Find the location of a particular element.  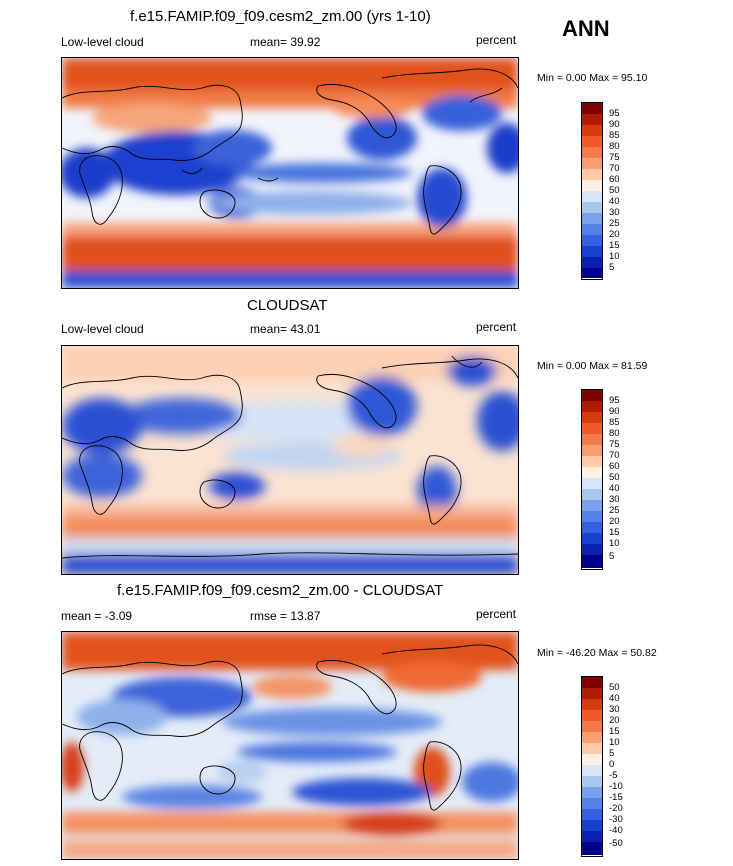

panel-2-cbar-label: 10 is located at coordinates (614, 543).